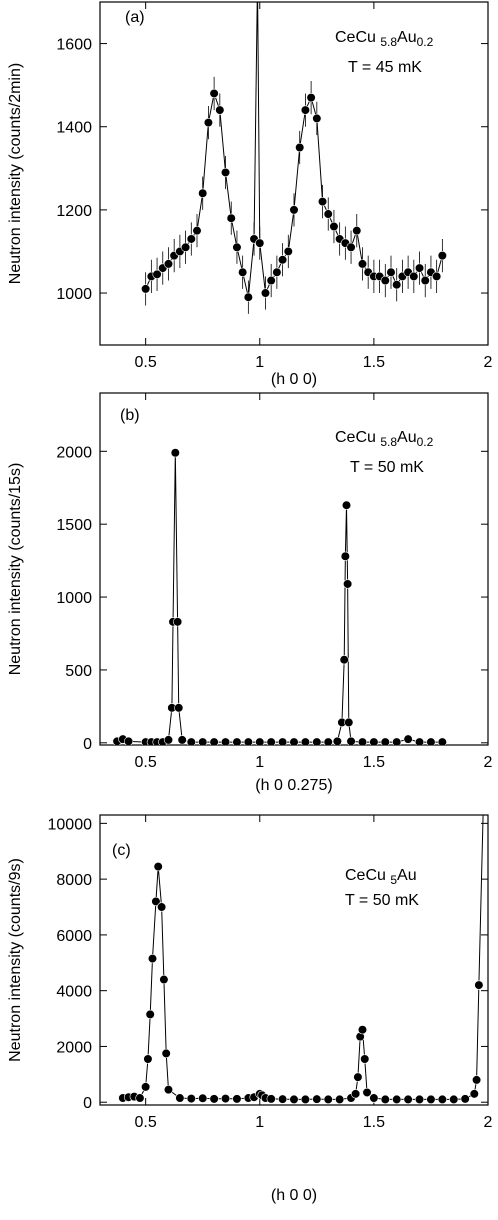  Describe the element at coordinates (387, 467) in the screenshot. I see `annotation: T = 50 mK` at that location.